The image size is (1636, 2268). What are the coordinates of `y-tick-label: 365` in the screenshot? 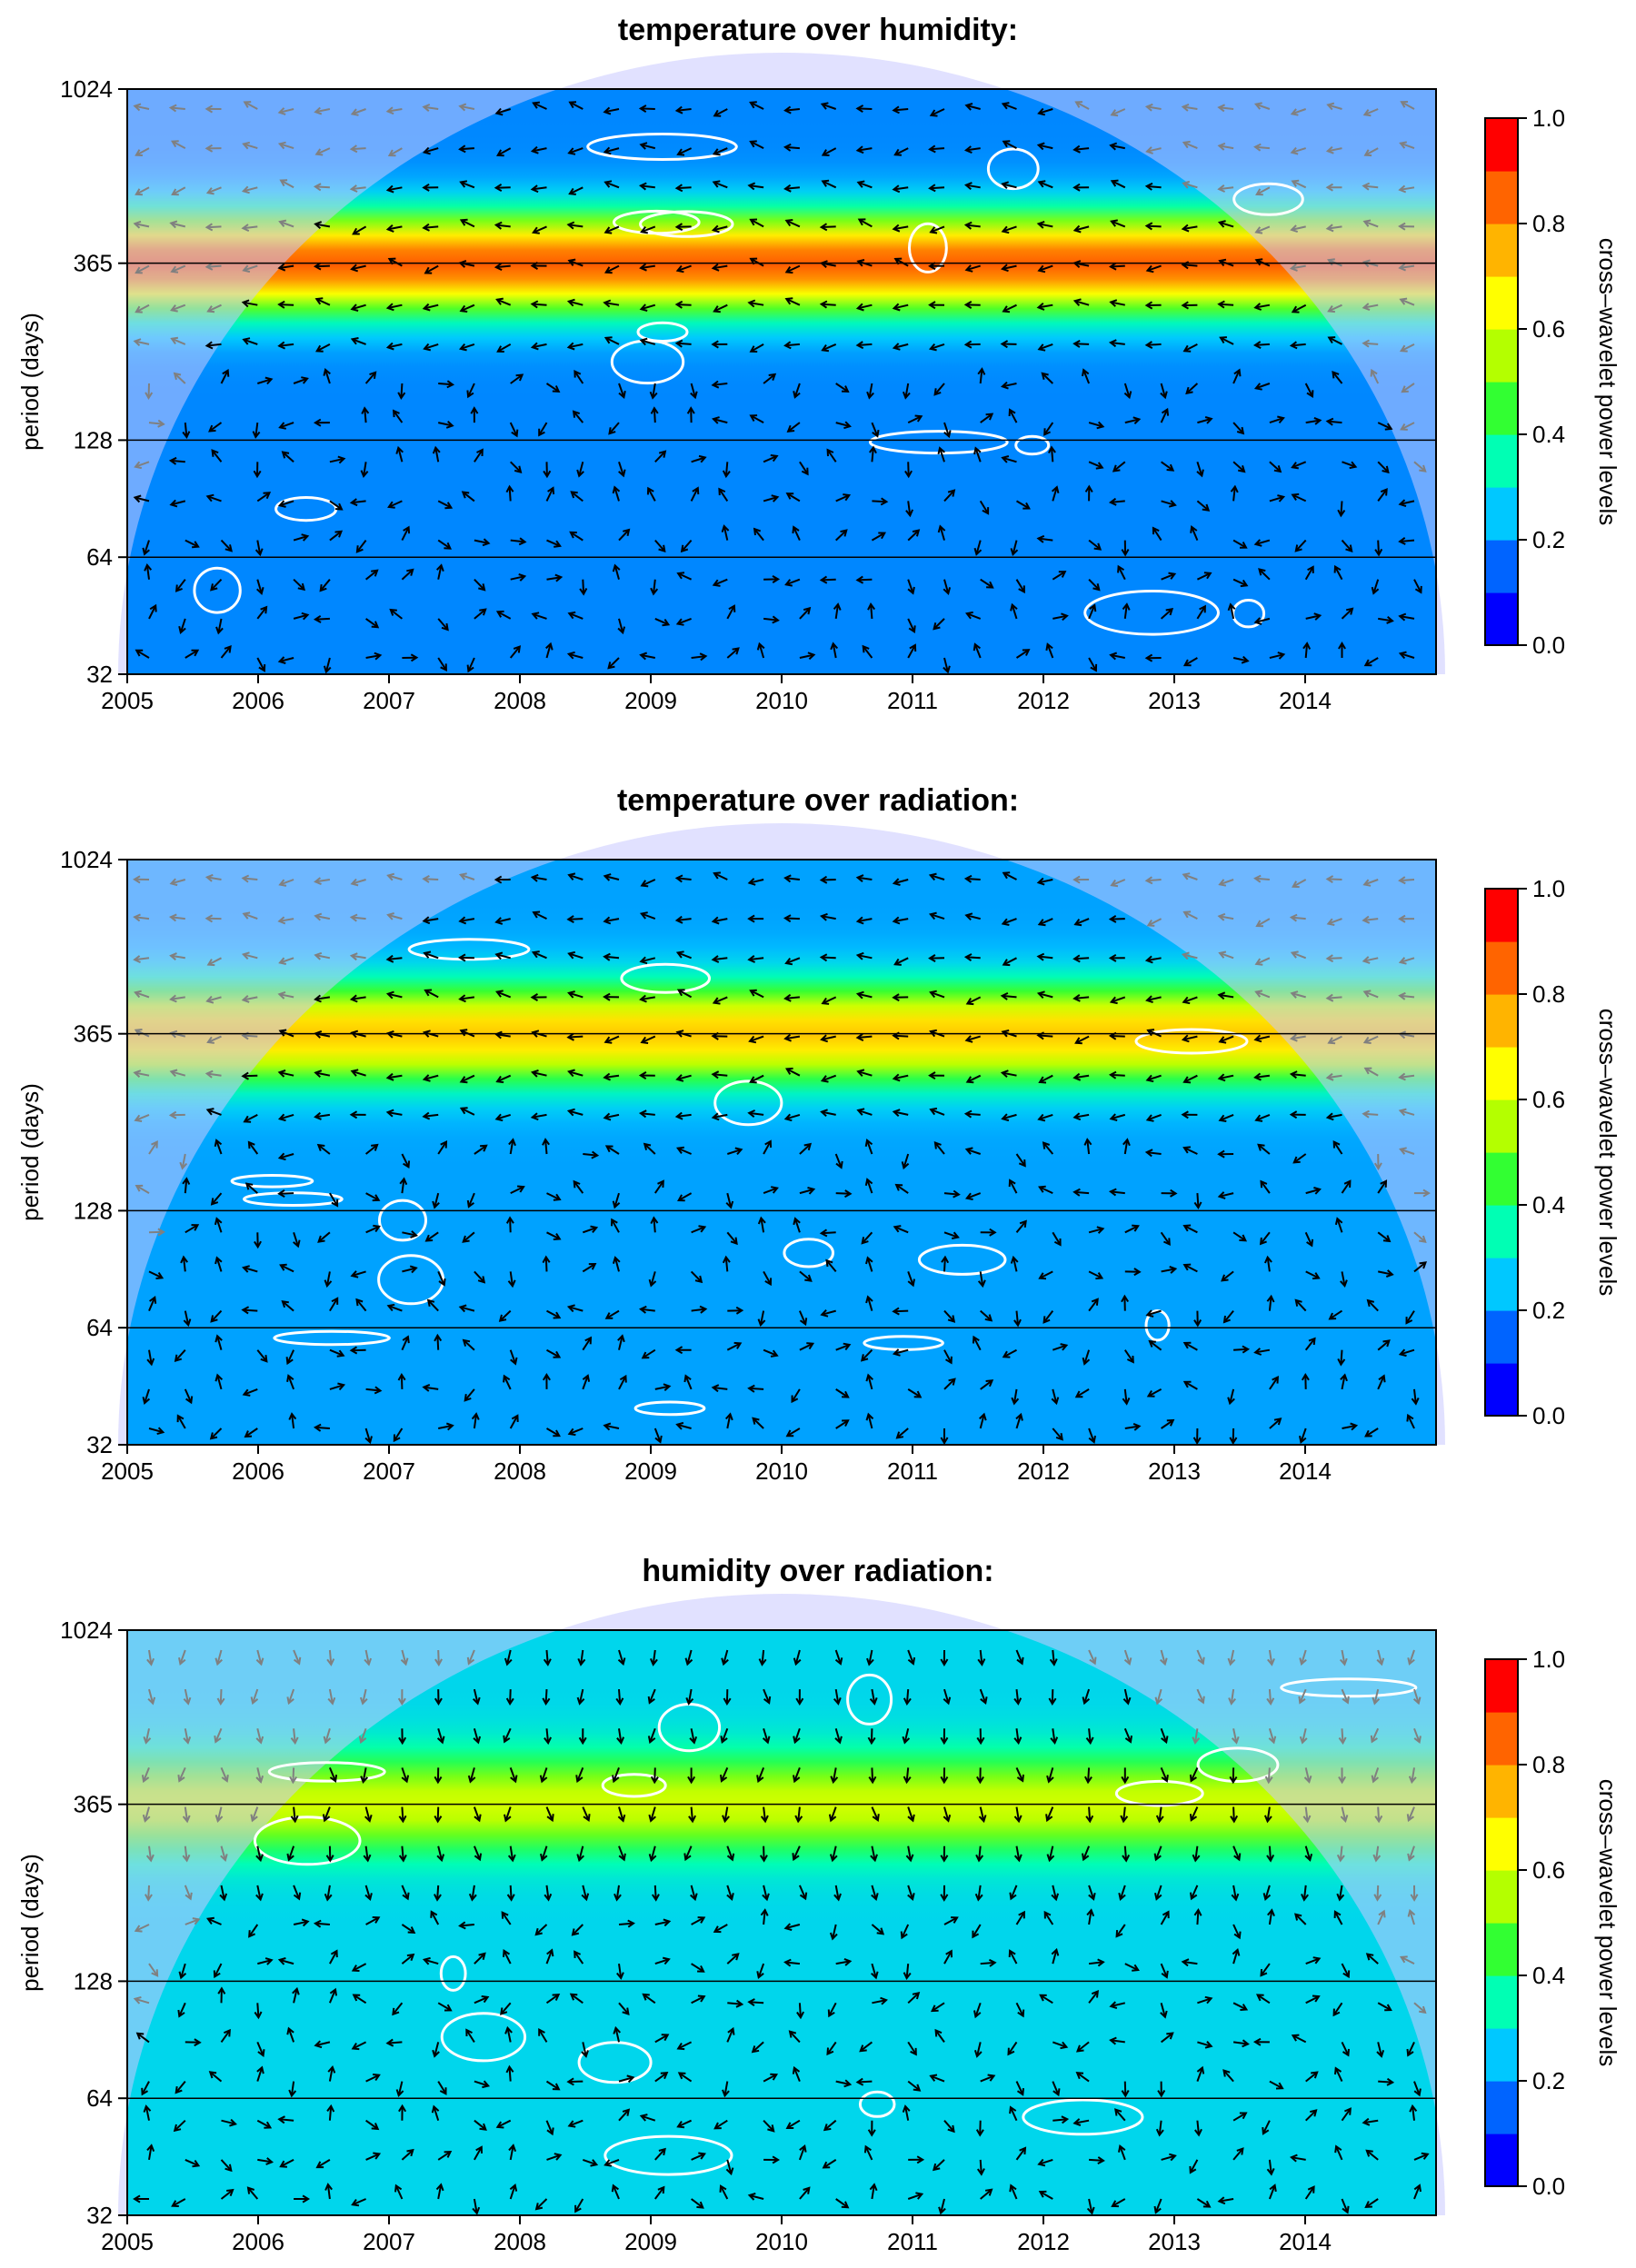 It's located at (93, 1034).